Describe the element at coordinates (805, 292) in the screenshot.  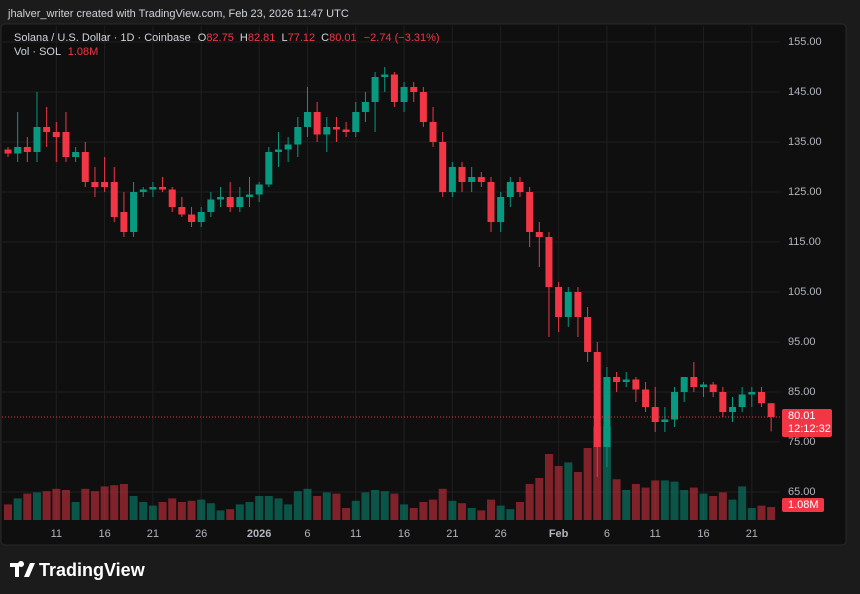
I see `y-tick-label: 105.00` at that location.